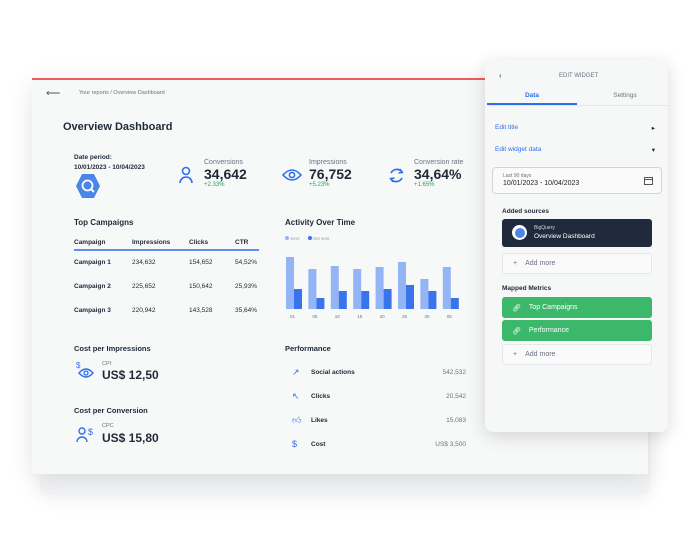  What do you see at coordinates (53, 93) in the screenshot?
I see `back-arrow-icon: ⟵` at bounding box center [53, 93].